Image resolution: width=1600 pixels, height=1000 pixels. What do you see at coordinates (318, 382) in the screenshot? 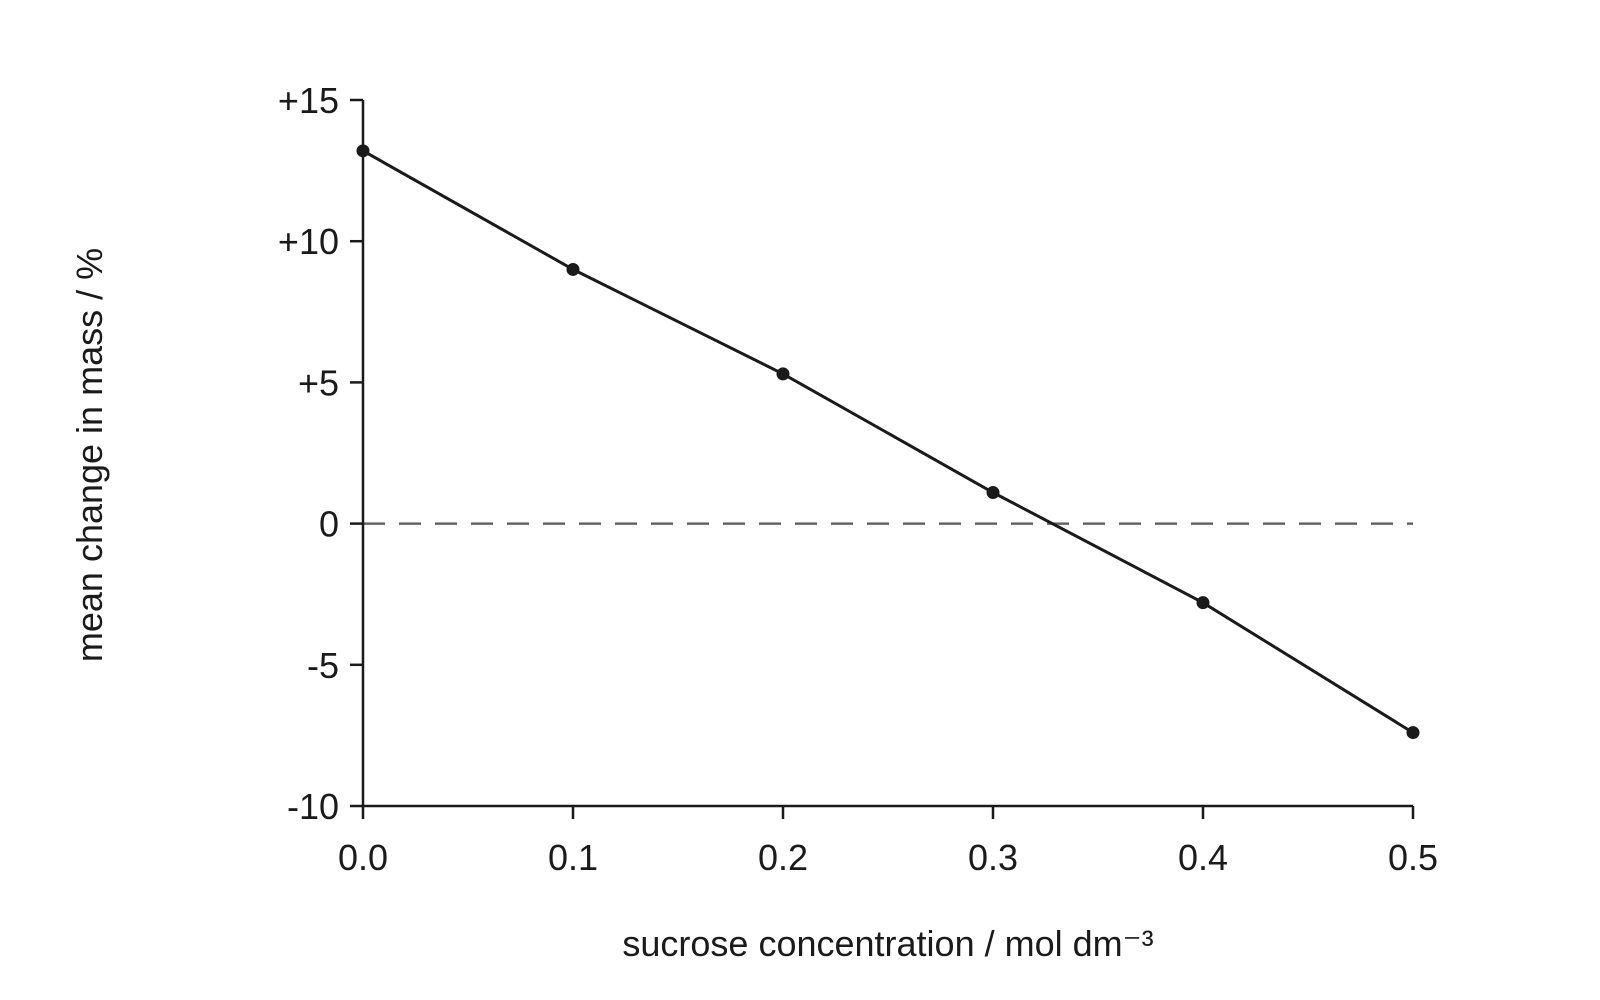
I see `y-tick-label: +5` at bounding box center [318, 382].